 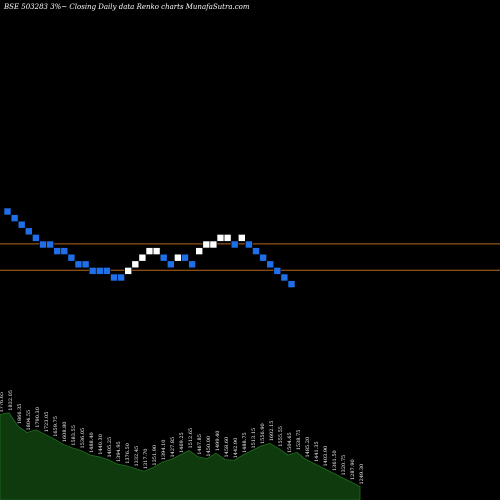 I want to click on volume-label: 1513.15, so click(x=254, y=438).